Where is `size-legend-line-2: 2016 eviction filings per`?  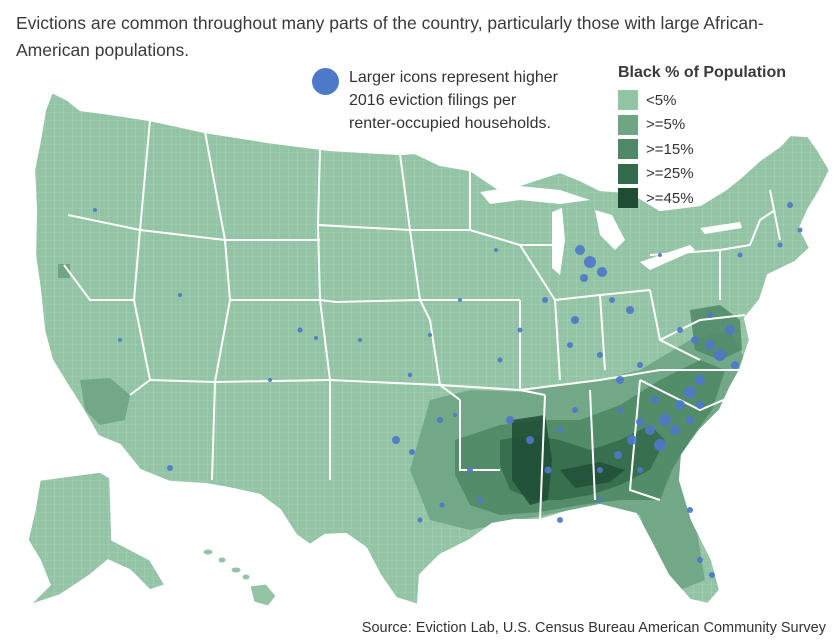 size-legend-line-2: 2016 eviction filings per is located at coordinates (433, 100).